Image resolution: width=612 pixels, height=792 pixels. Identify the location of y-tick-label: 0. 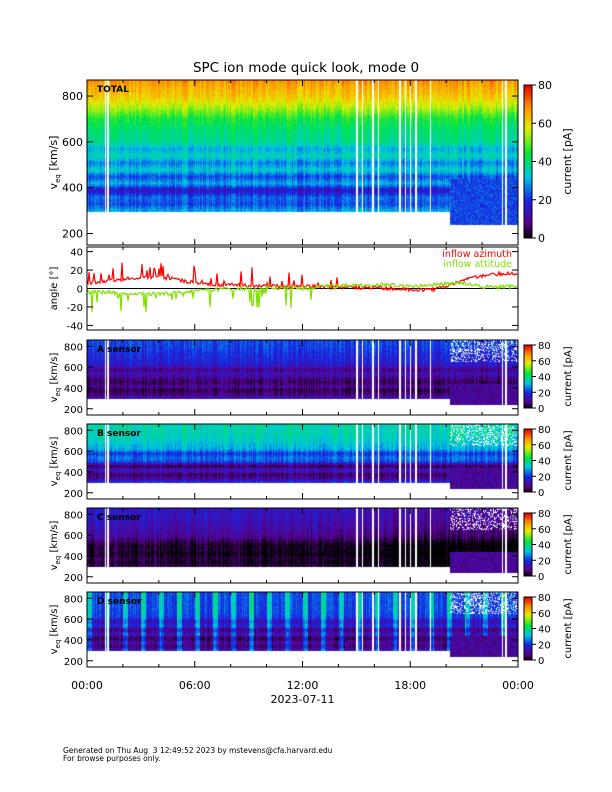
(80, 290).